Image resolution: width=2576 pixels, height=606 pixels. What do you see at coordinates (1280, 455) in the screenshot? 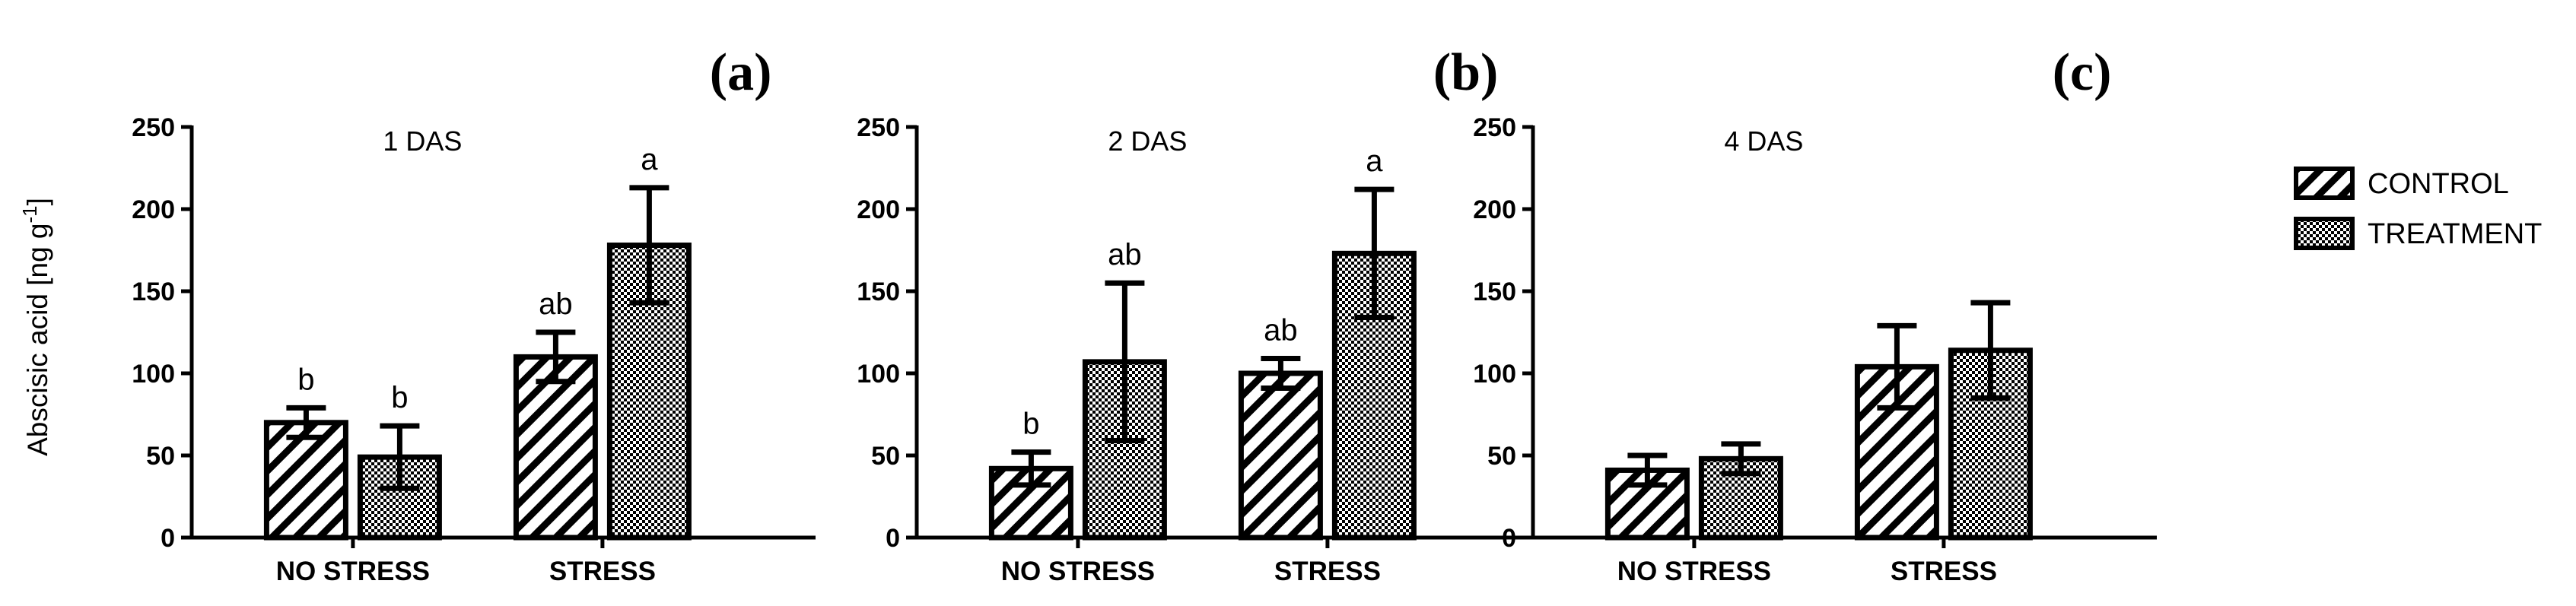
I see `bar-control` at bounding box center [1280, 455].